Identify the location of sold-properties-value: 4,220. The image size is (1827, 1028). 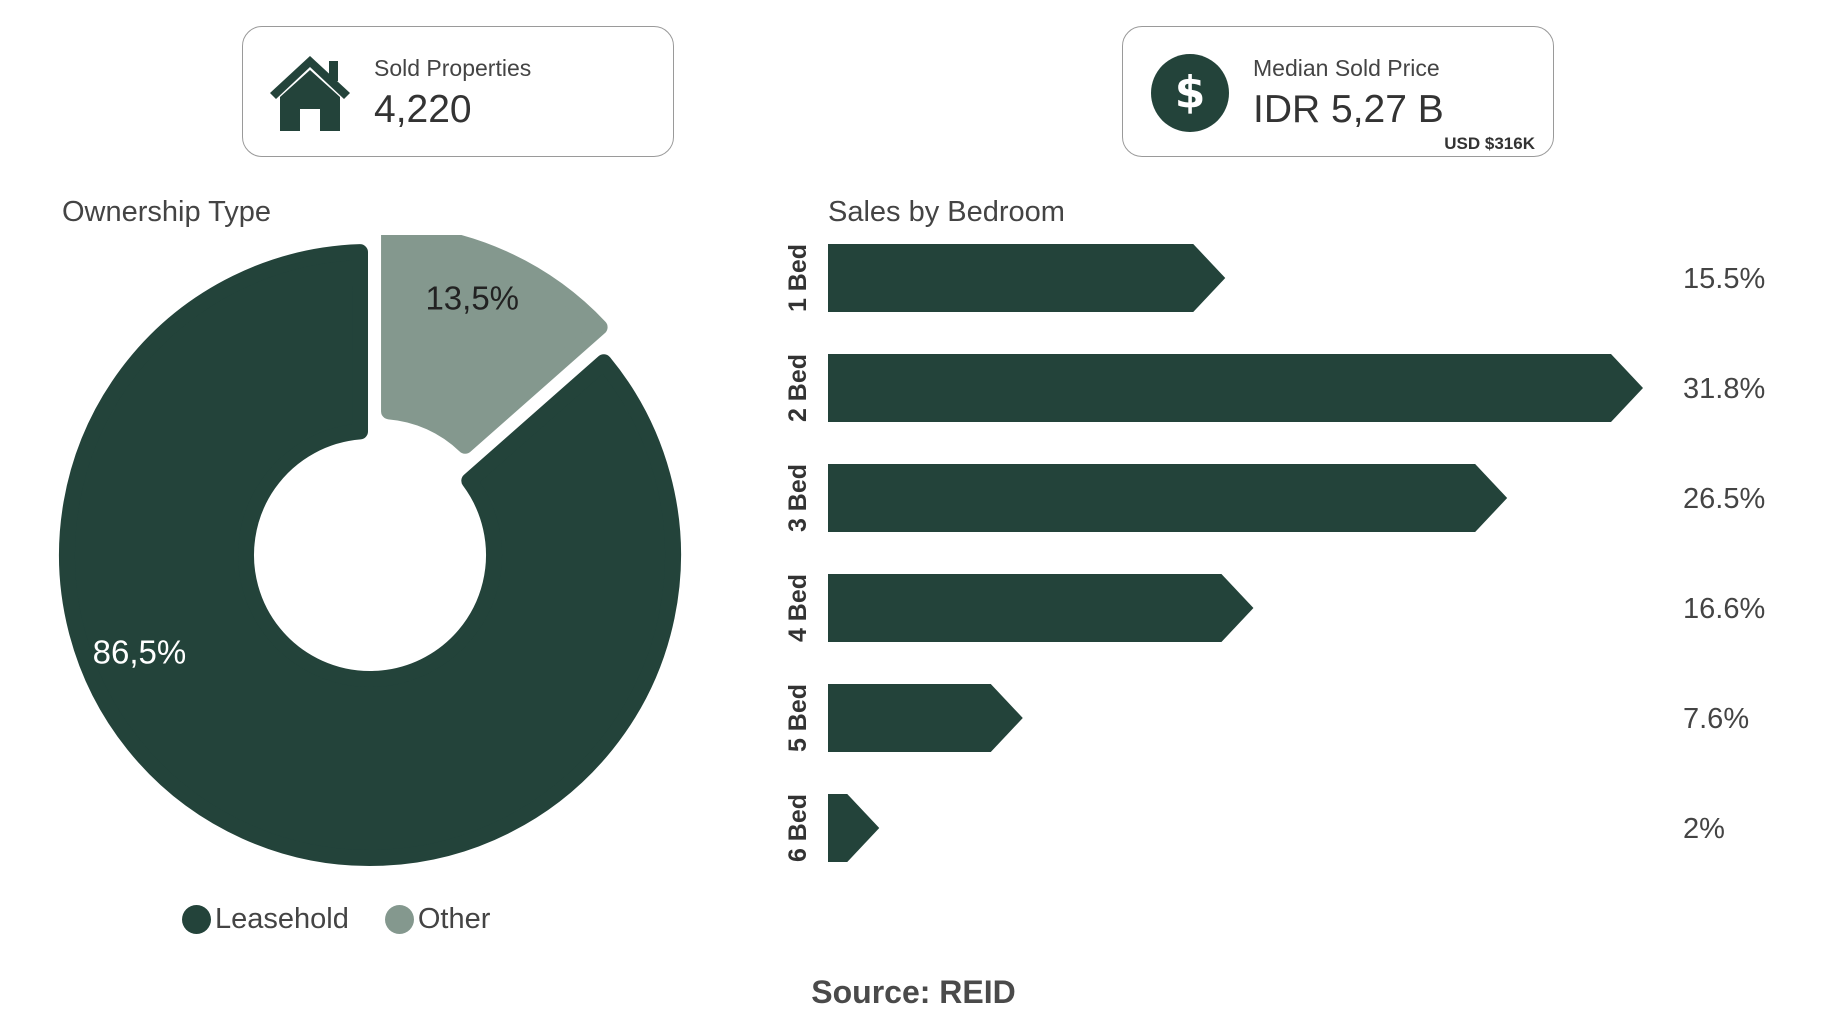
(423, 109).